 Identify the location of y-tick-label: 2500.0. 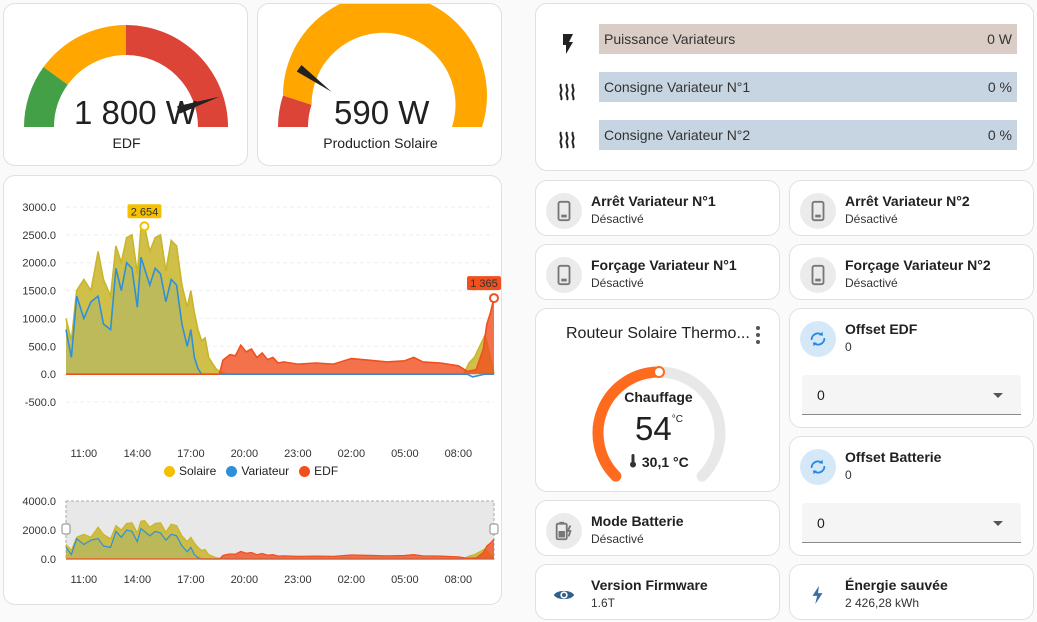
(39, 236).